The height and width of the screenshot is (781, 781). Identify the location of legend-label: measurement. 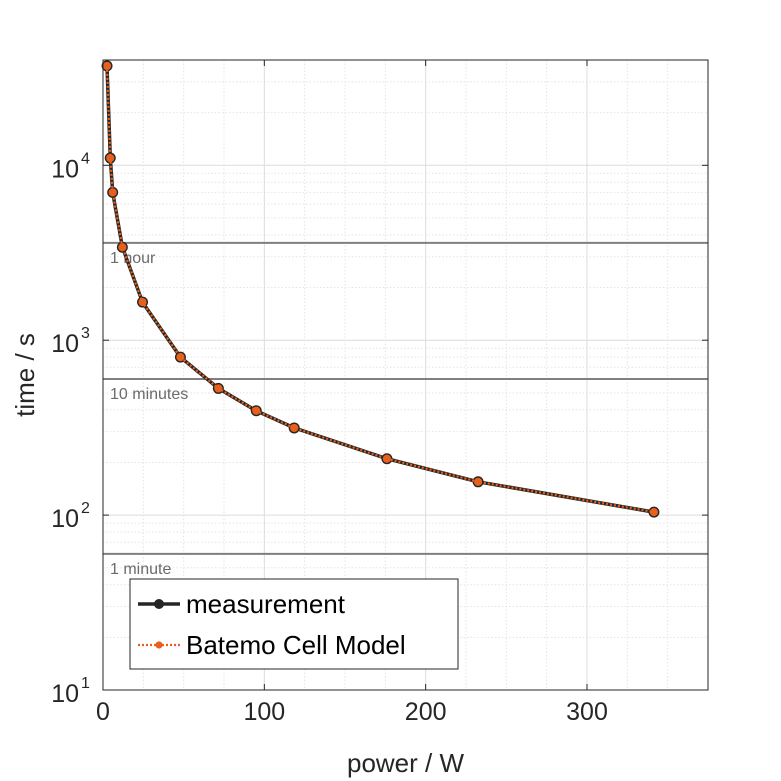
(266, 604).